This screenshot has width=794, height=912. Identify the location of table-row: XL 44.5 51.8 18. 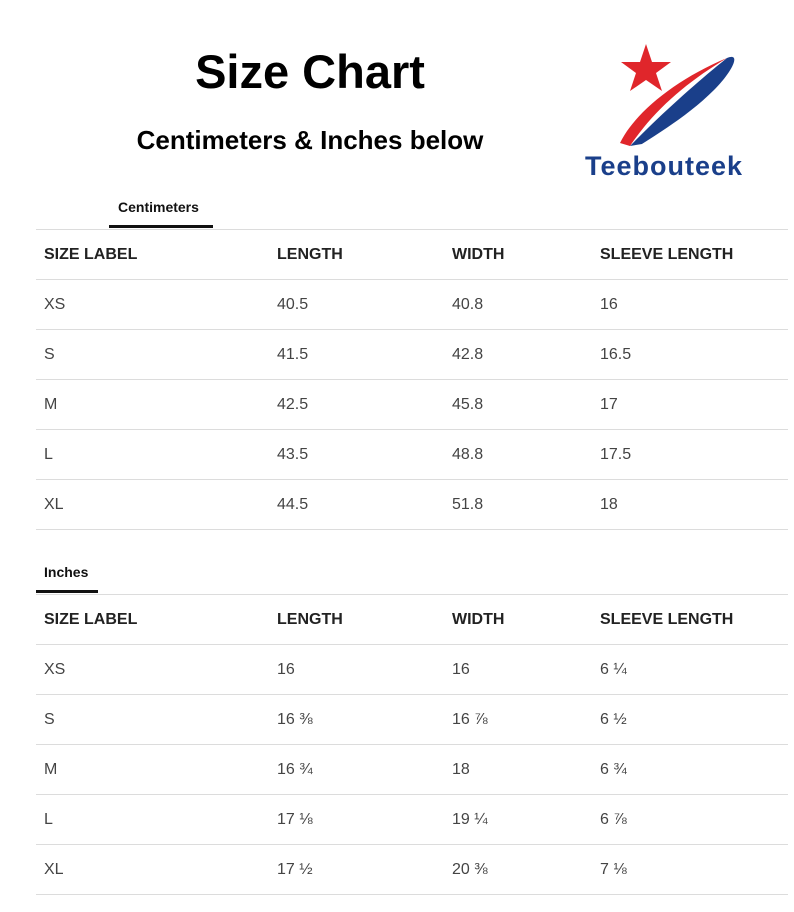
(412, 504).